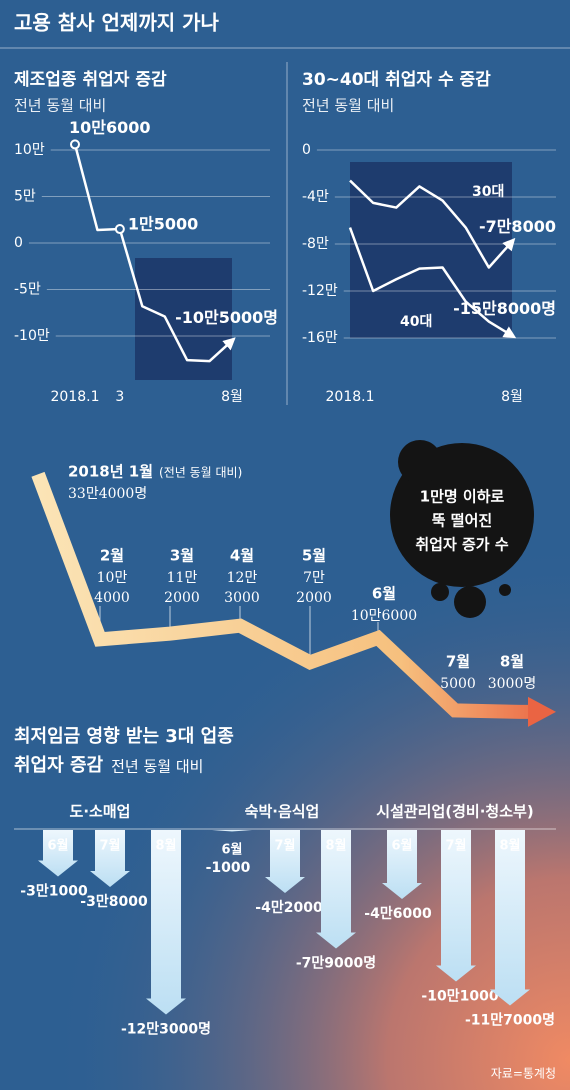  What do you see at coordinates (107, 494) in the screenshot?
I see `value-label: 33만4000명` at bounding box center [107, 494].